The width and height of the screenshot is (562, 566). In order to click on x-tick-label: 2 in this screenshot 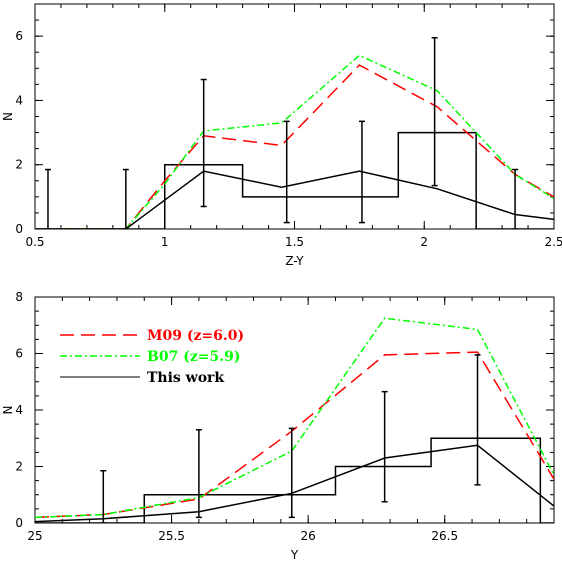, I will do `click(424, 242)`.